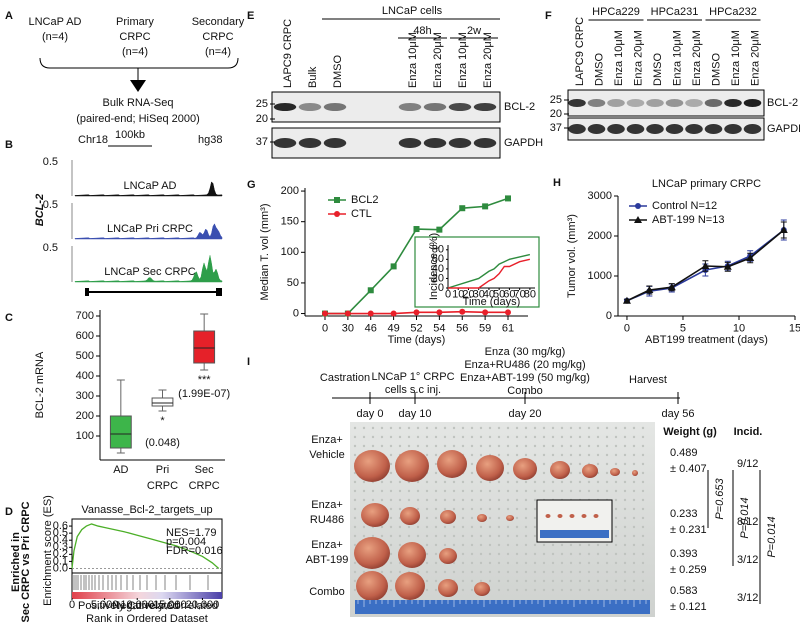 This screenshot has width=800, height=625. Describe the element at coordinates (688, 469) in the screenshot. I see `weight-sd: ± 0.407` at that location.